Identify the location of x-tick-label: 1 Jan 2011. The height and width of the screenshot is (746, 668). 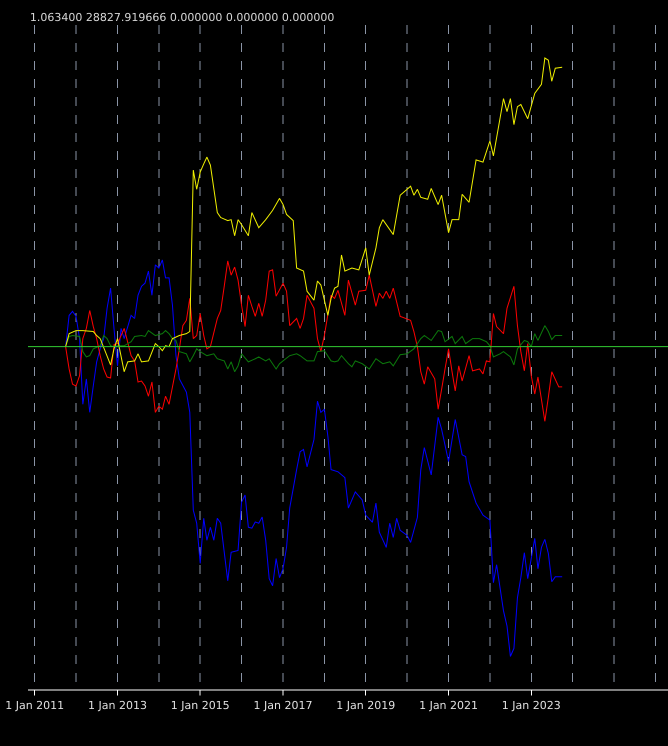
(34, 705).